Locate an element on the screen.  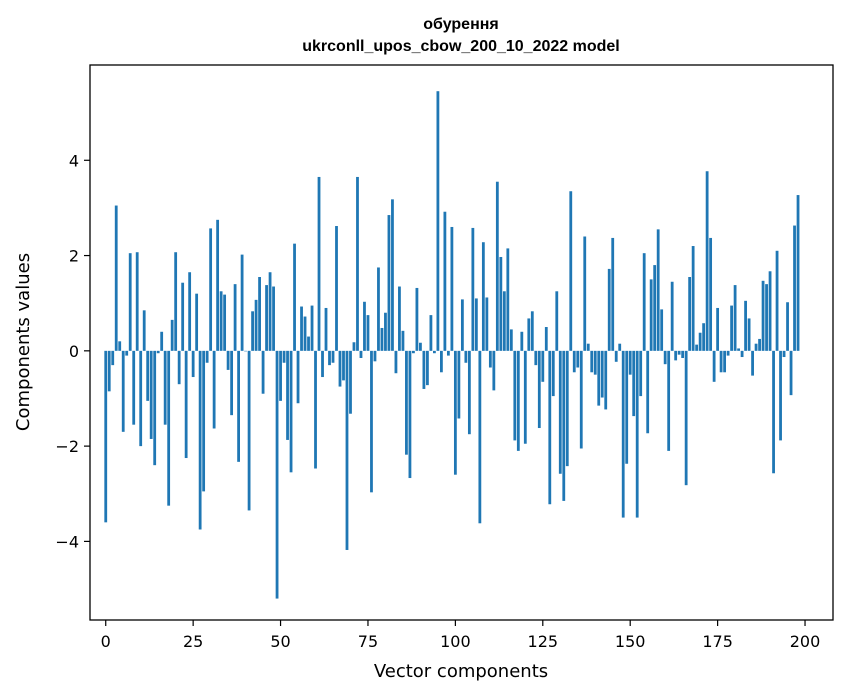
x-axis-label: Vector components is located at coordinates (461, 671).